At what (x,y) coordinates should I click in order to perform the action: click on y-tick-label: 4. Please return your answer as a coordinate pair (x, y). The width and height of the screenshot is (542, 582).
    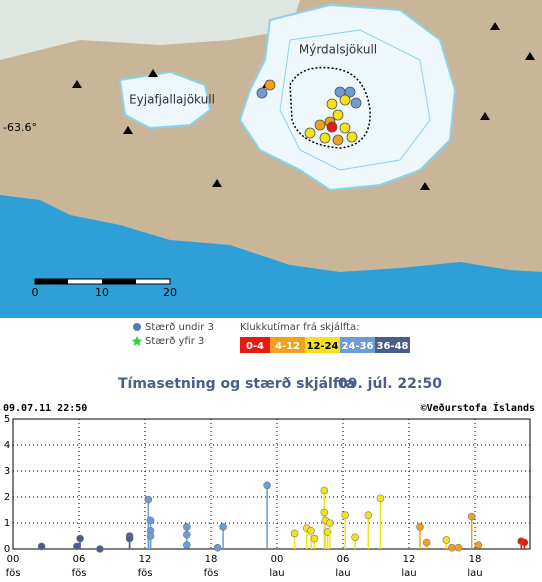
    Looking at the image, I should click on (7, 445).